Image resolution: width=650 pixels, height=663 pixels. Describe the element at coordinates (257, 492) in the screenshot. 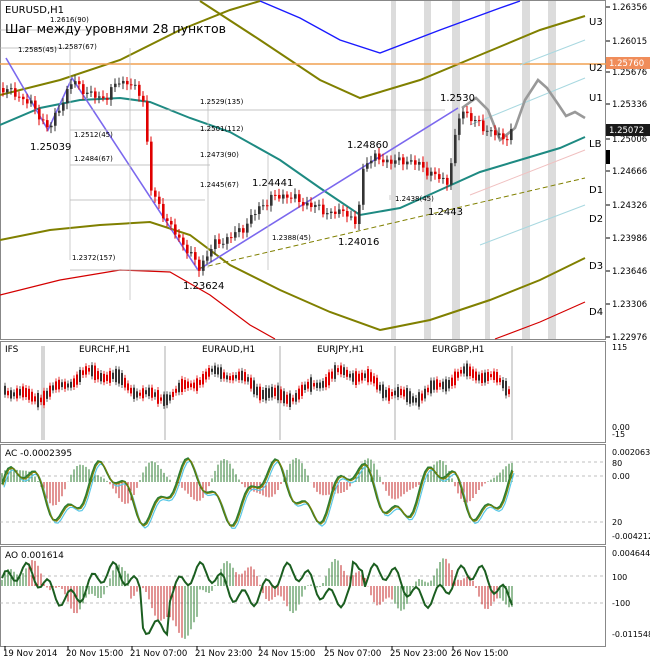

I see `ac-main-line` at that location.